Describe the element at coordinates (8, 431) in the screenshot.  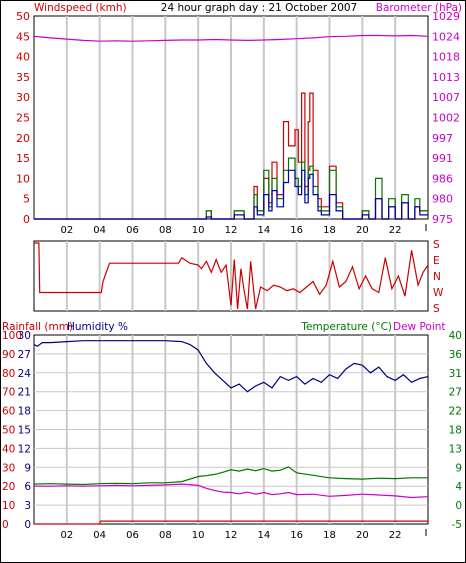
I see `rainfall-tick-label: 50` at that location.